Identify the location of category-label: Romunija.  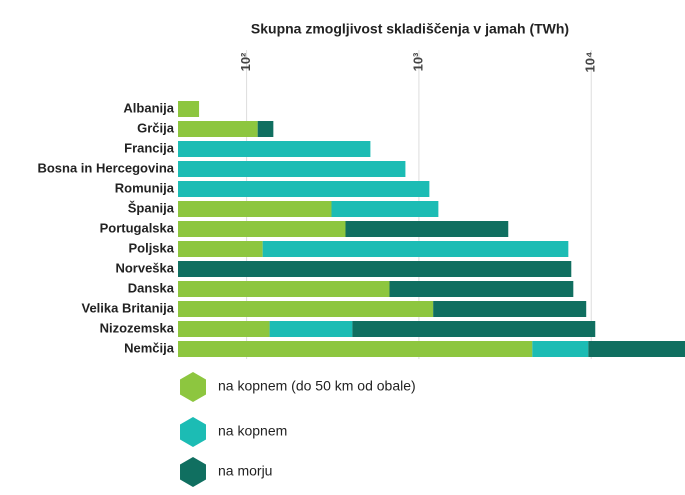
(145, 187).